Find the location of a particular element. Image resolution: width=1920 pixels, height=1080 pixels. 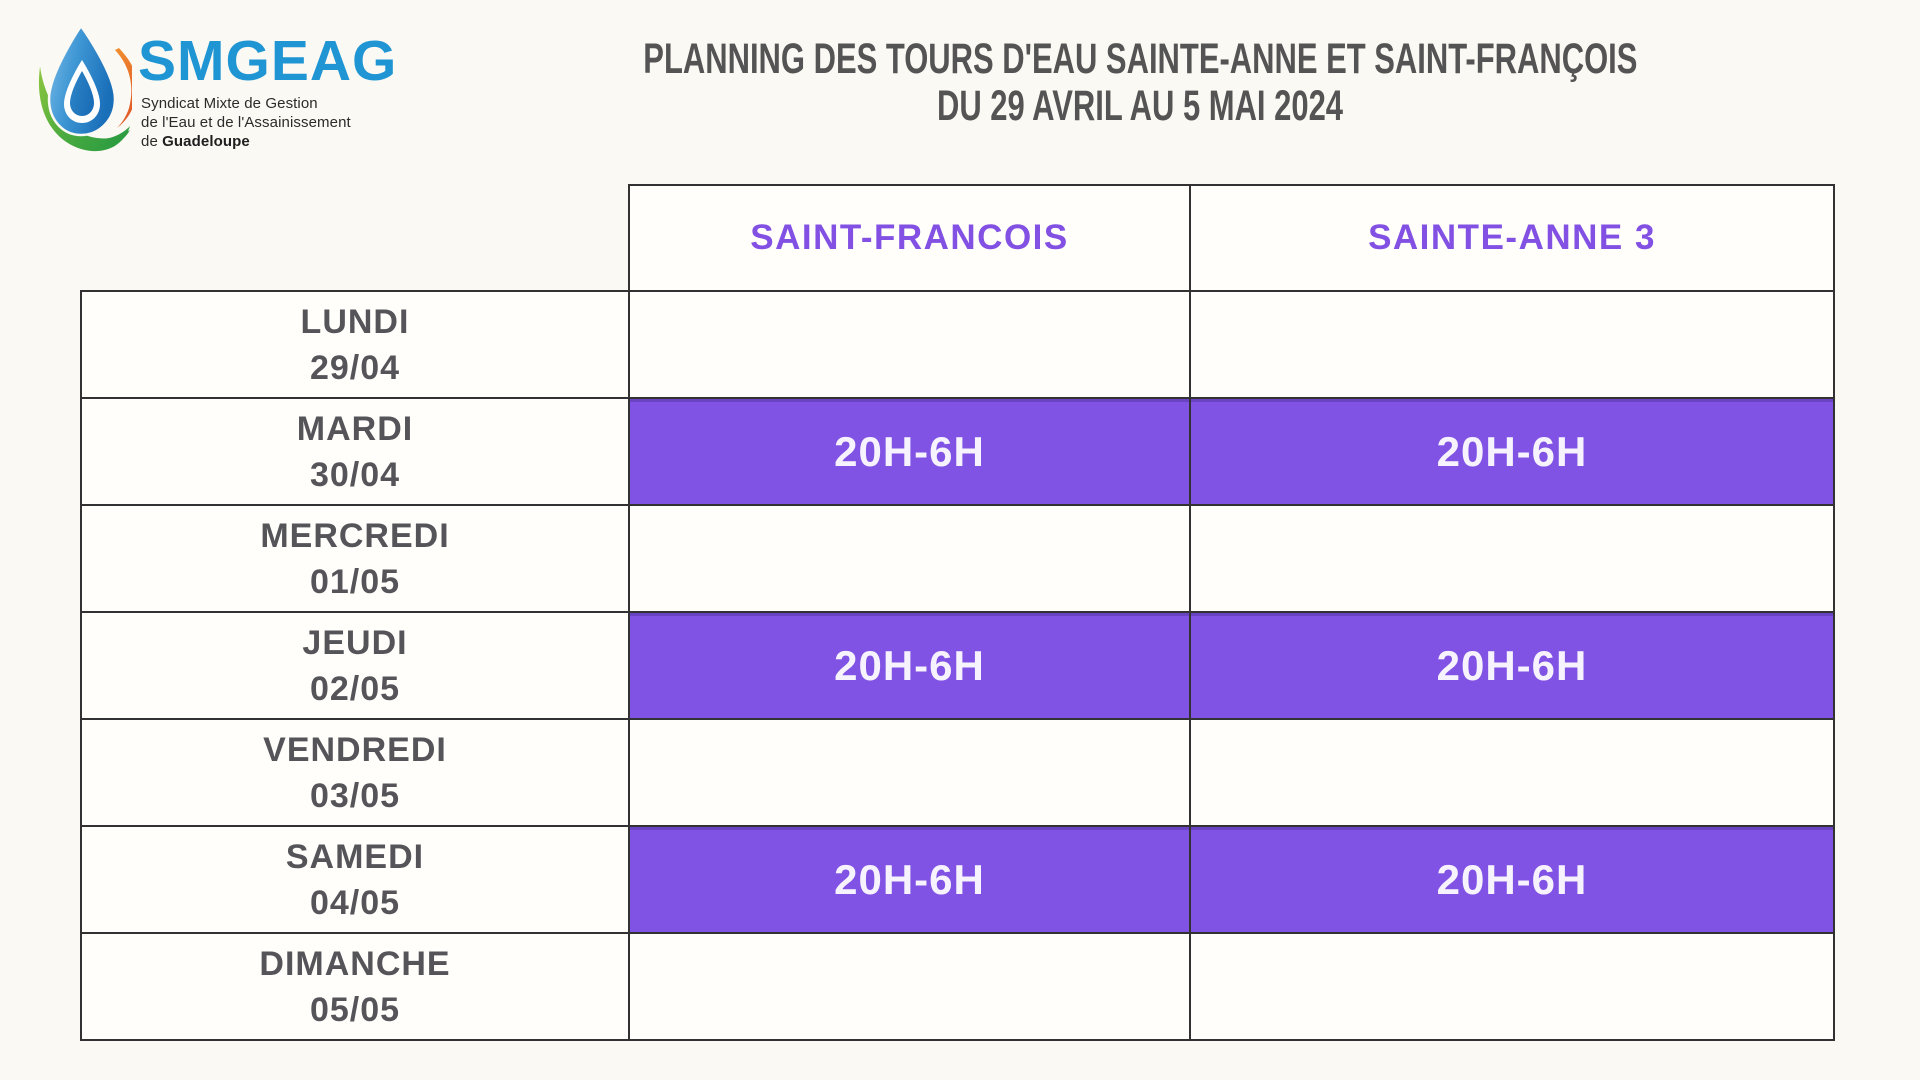

day-cell: DIMANCHE 05/05 is located at coordinates (355, 986).